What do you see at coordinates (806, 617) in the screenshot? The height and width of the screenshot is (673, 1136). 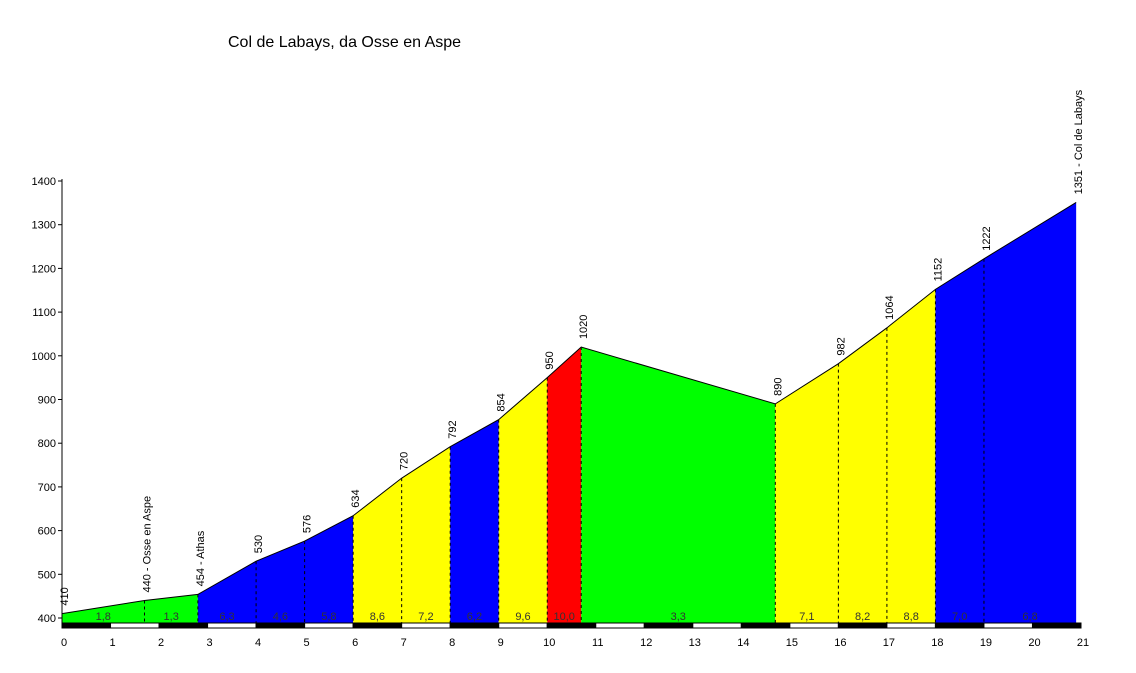 I see `gradient-label: 7,1` at bounding box center [806, 617].